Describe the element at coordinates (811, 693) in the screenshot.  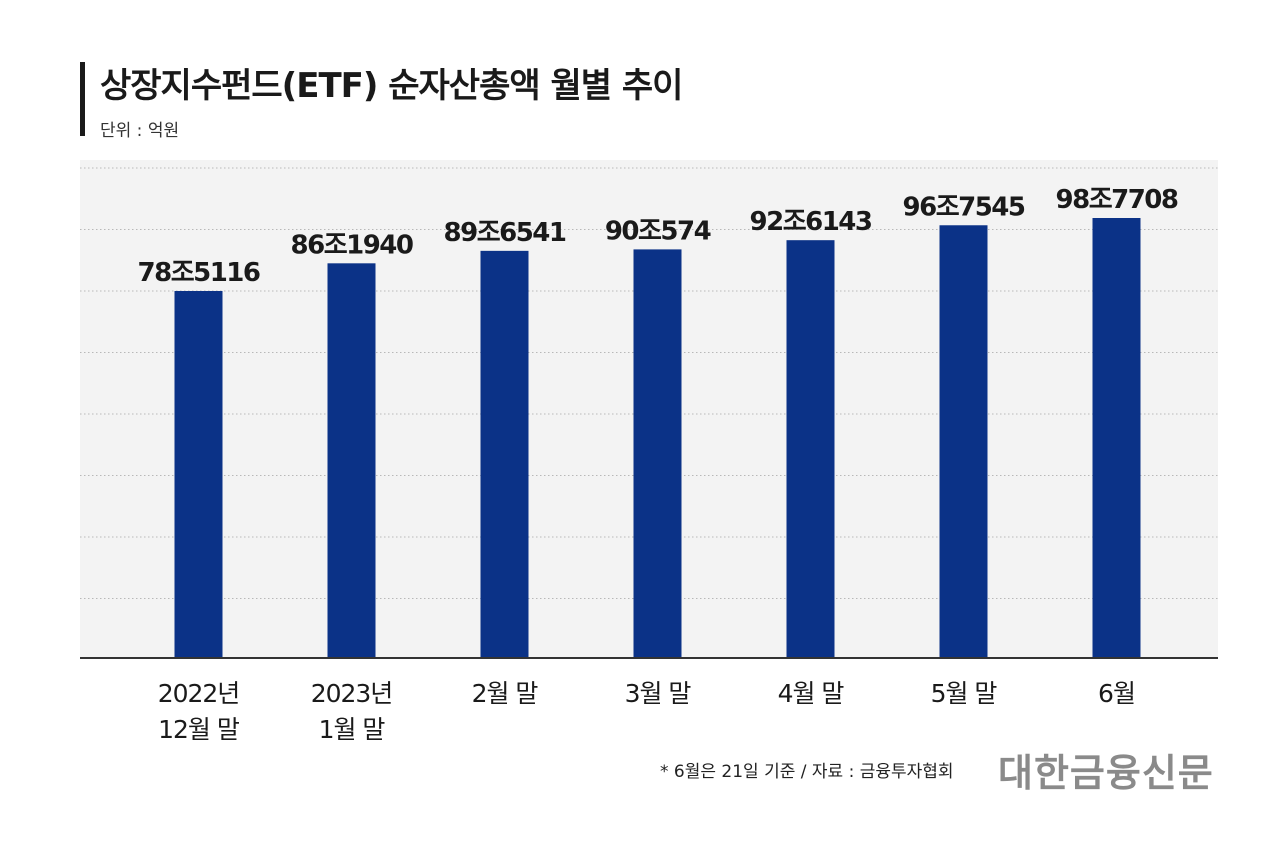
I see `category-label: 4월 말` at that location.